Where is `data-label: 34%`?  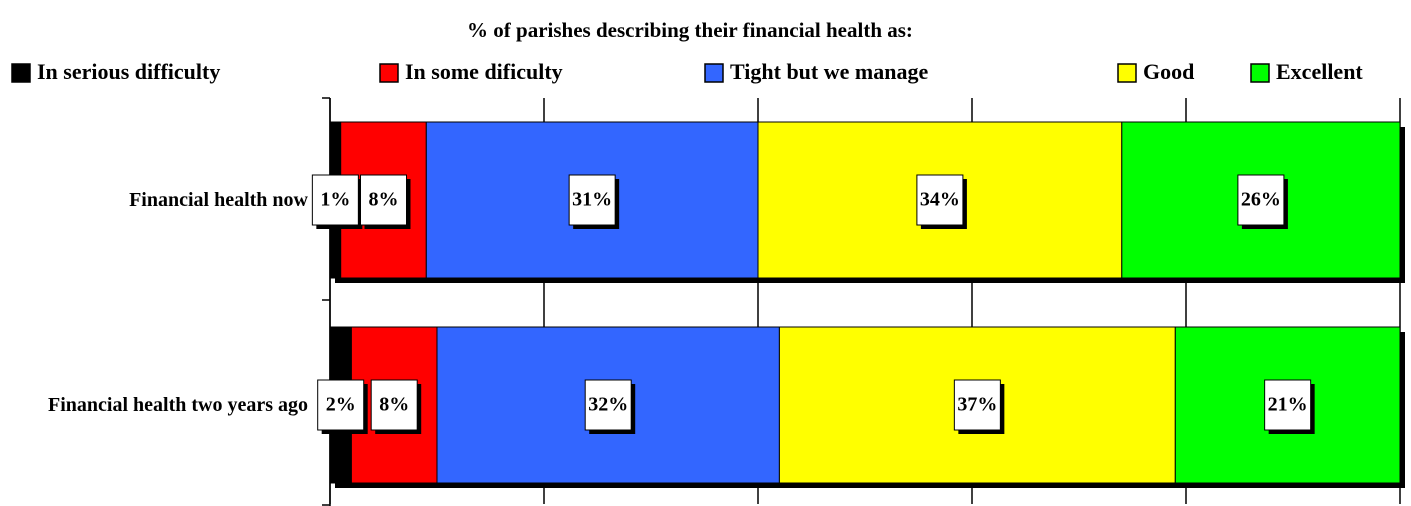
data-label: 34% is located at coordinates (940, 200).